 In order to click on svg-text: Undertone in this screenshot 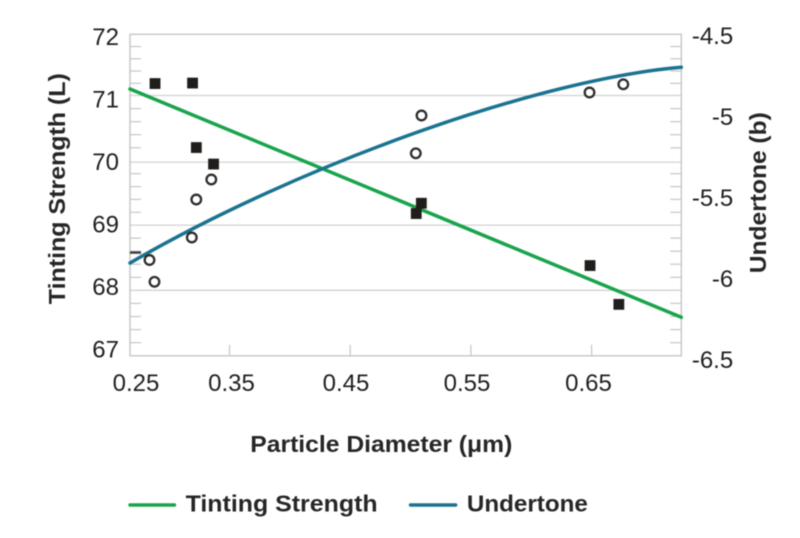, I will do `click(527, 504)`.